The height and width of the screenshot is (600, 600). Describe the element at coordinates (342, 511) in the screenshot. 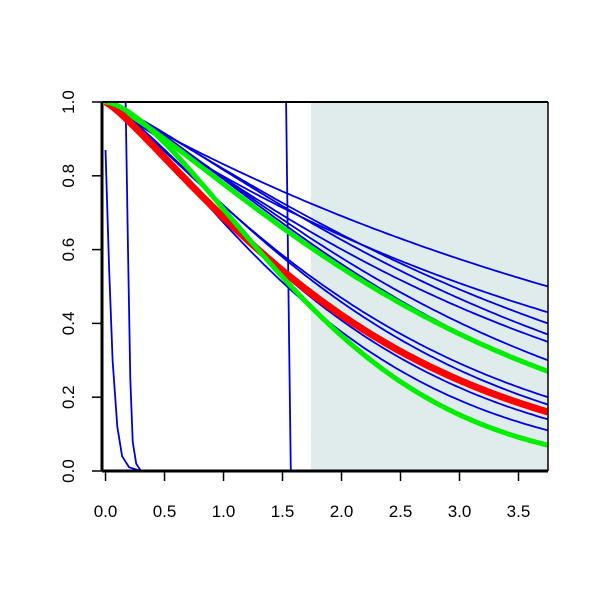

I see `x-tick-label: 2.0` at that location.